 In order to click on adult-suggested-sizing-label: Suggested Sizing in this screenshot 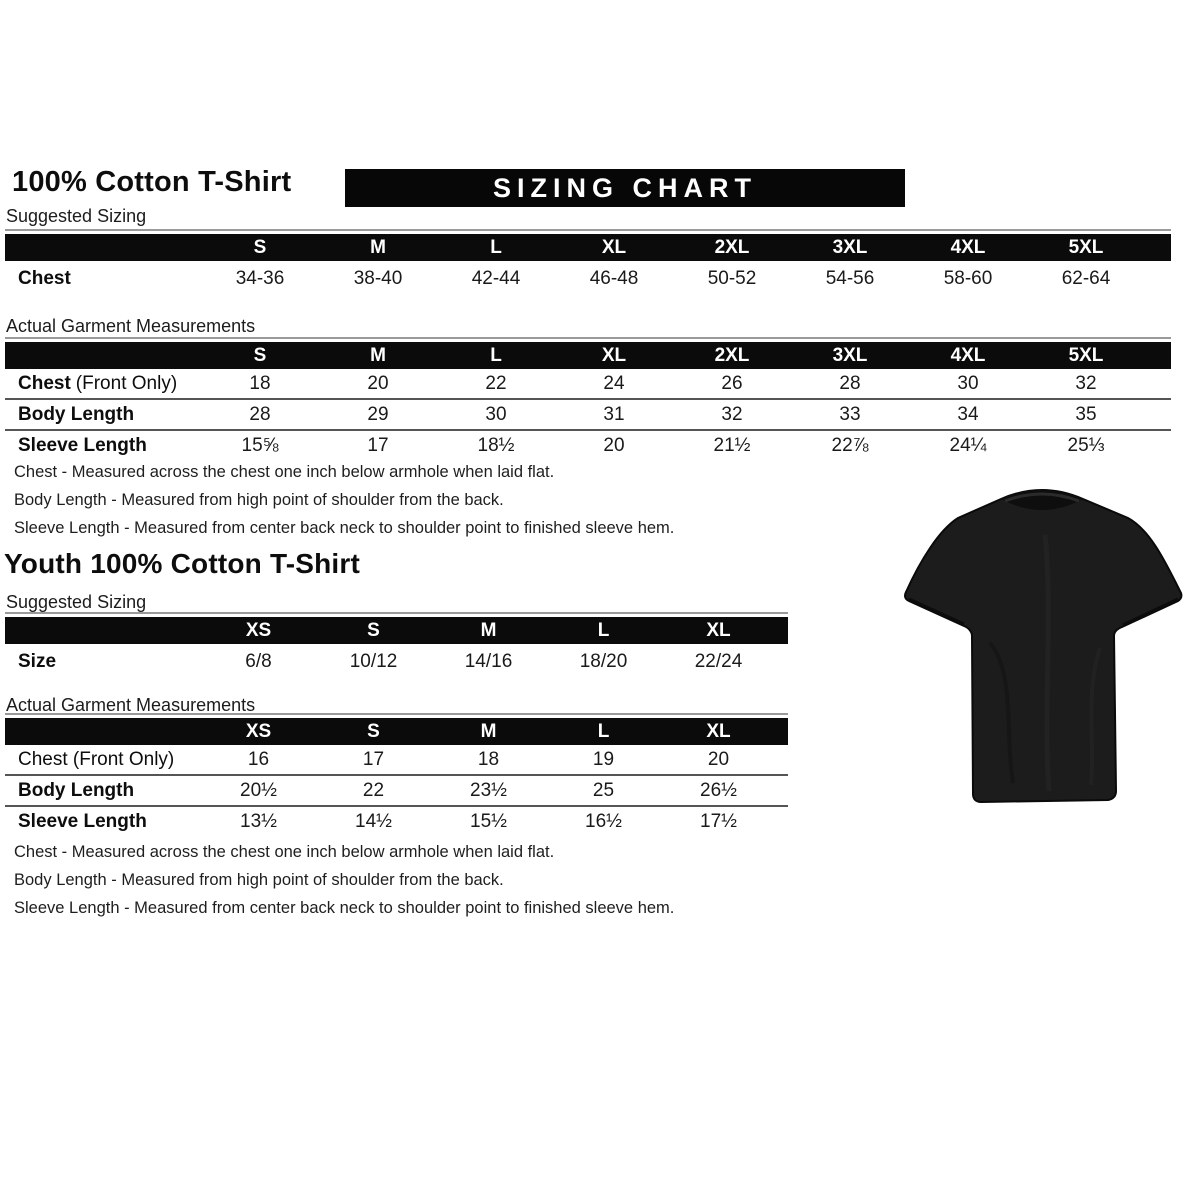, I will do `click(76, 216)`.